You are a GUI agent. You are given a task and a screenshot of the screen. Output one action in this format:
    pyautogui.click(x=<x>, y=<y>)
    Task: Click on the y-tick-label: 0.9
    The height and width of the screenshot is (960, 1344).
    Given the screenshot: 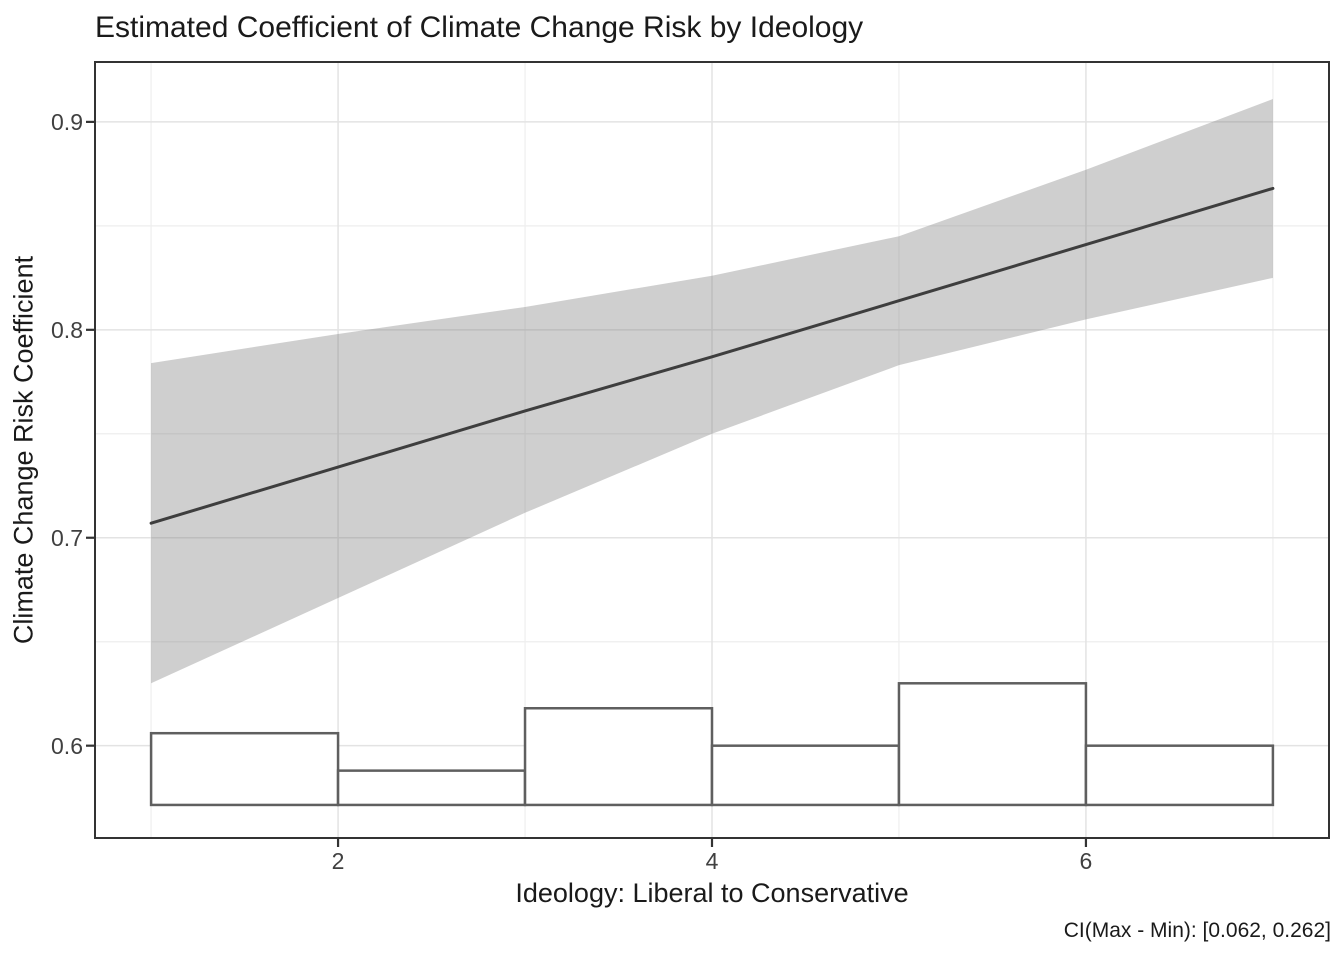 What is the action you would take?
    pyautogui.click(x=67, y=121)
    